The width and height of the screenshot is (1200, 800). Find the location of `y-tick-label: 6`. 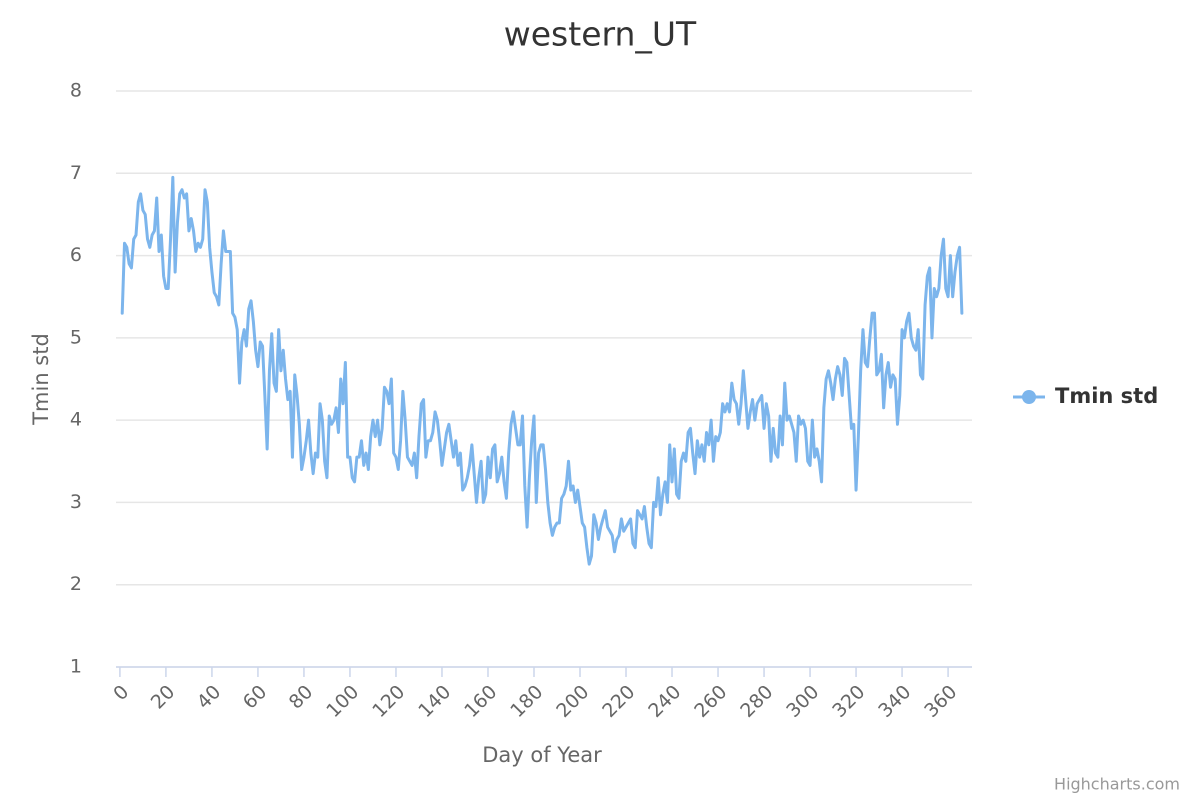

y-tick-label: 6 is located at coordinates (76, 255).